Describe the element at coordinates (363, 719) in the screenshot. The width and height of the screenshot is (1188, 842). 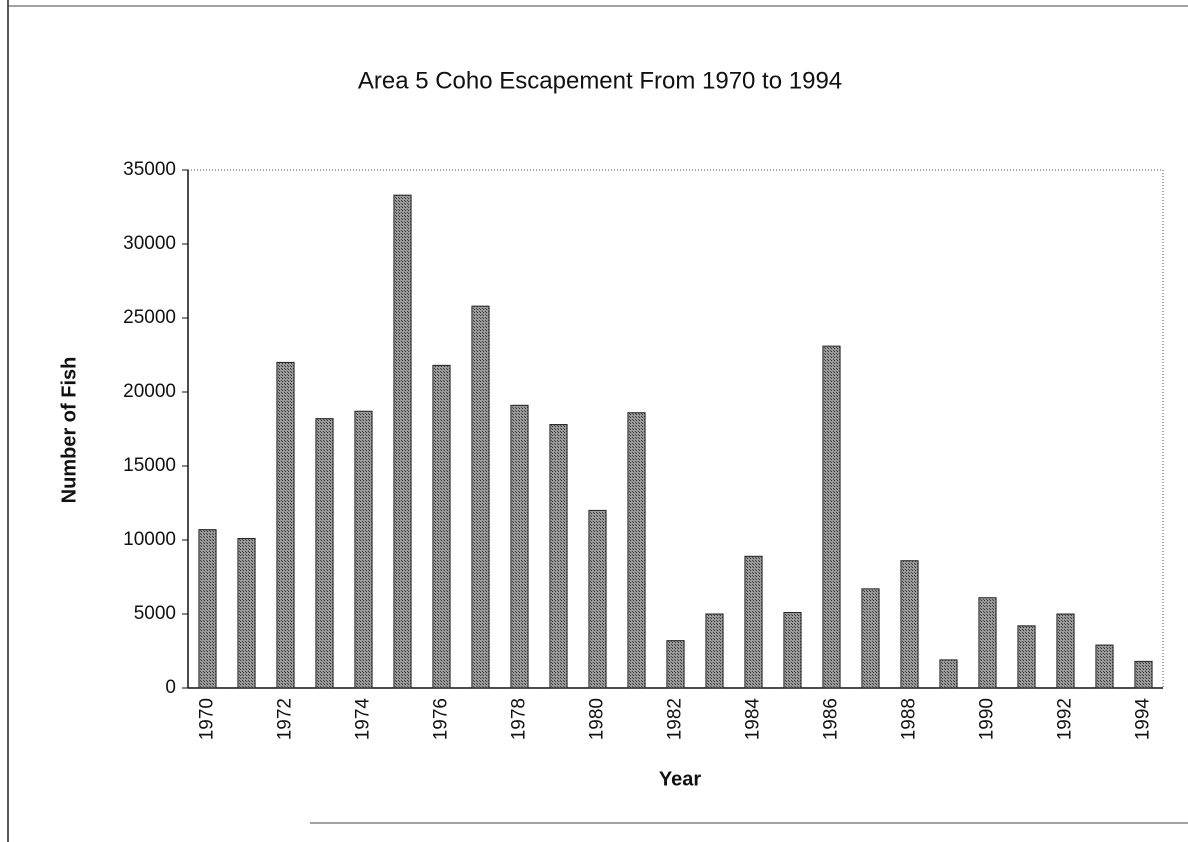
I see `x-tick-label: 1974` at that location.